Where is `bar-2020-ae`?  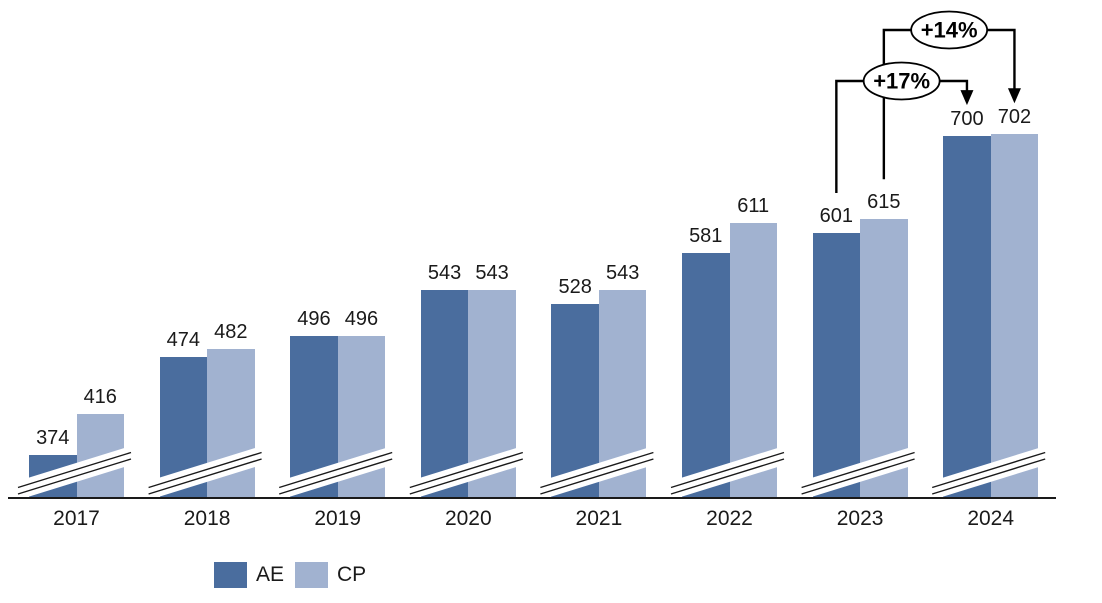
bar-2020-ae is located at coordinates (444, 393).